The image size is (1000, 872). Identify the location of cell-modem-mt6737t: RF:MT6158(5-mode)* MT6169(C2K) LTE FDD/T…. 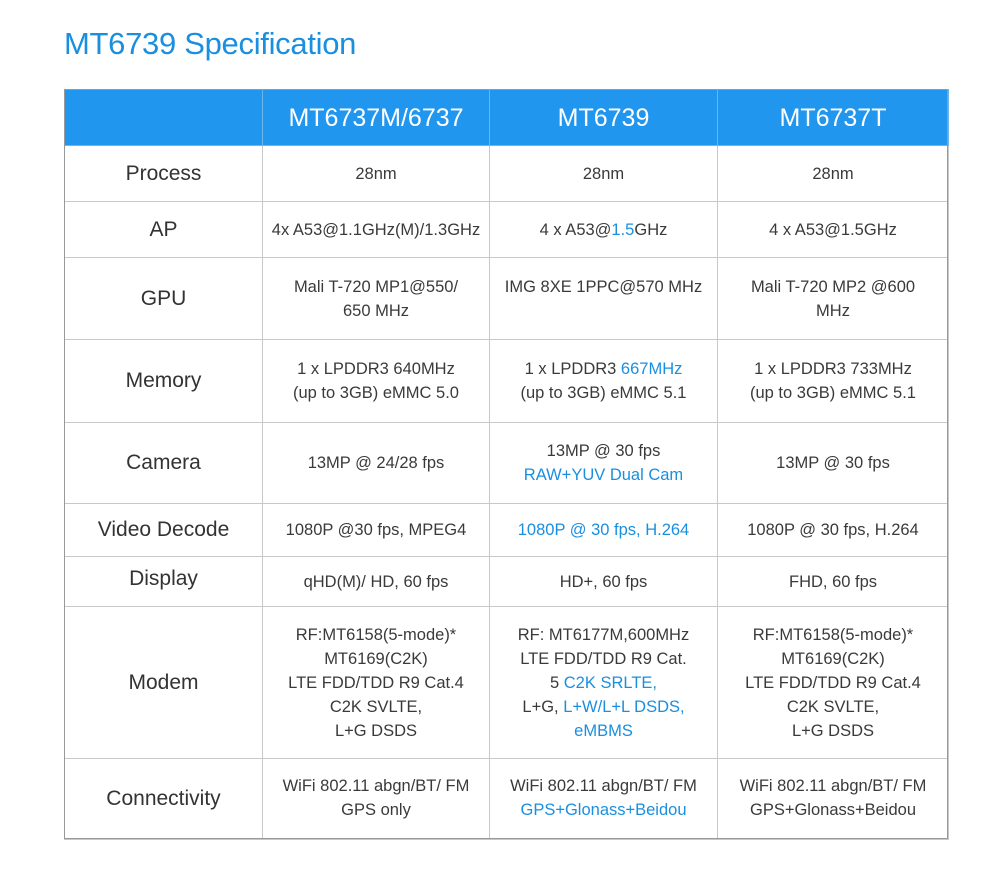
(833, 682).